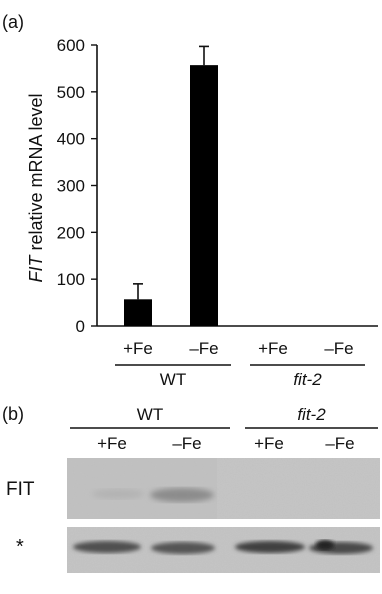 The width and height of the screenshot is (382, 594). What do you see at coordinates (71, 92) in the screenshot?
I see `y-tick-label: 500` at bounding box center [71, 92].